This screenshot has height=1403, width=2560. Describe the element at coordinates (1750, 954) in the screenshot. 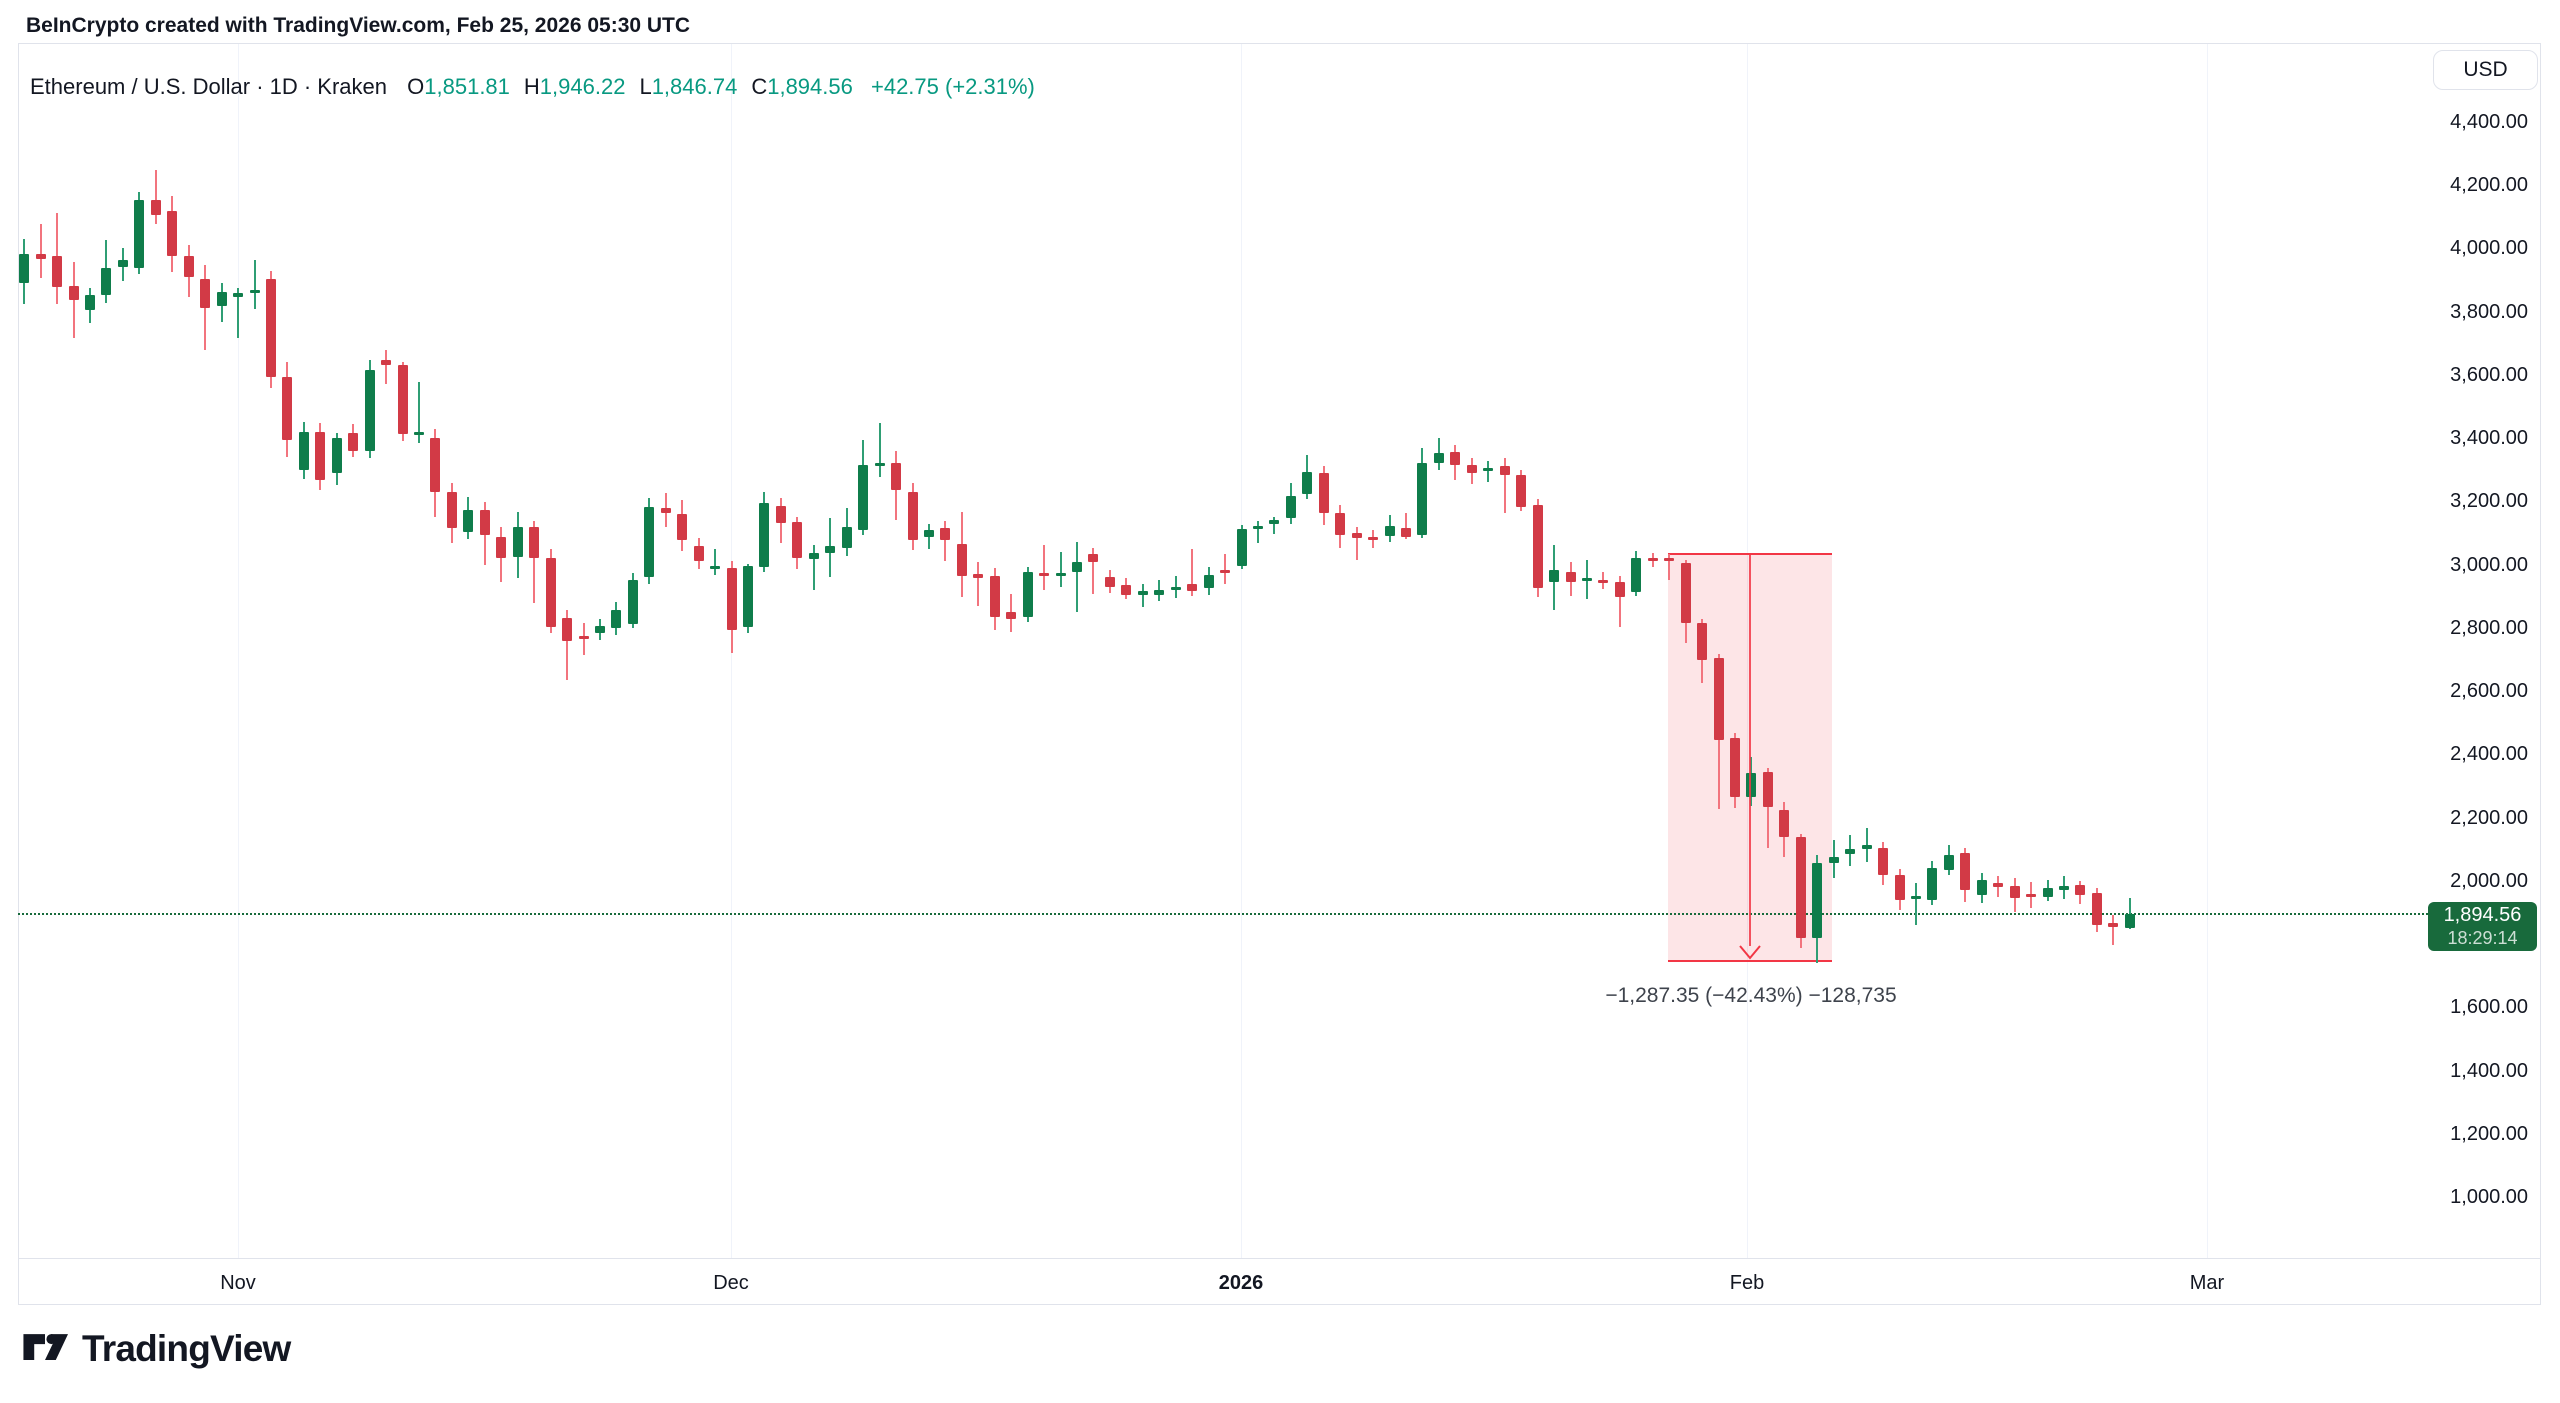

I see `measure-arrow-icon` at that location.